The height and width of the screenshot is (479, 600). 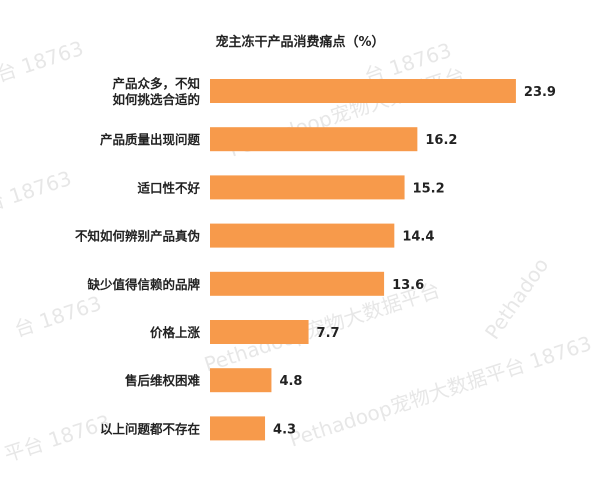 I want to click on category-label: 缺少值得信赖的品牌, so click(x=143, y=284).